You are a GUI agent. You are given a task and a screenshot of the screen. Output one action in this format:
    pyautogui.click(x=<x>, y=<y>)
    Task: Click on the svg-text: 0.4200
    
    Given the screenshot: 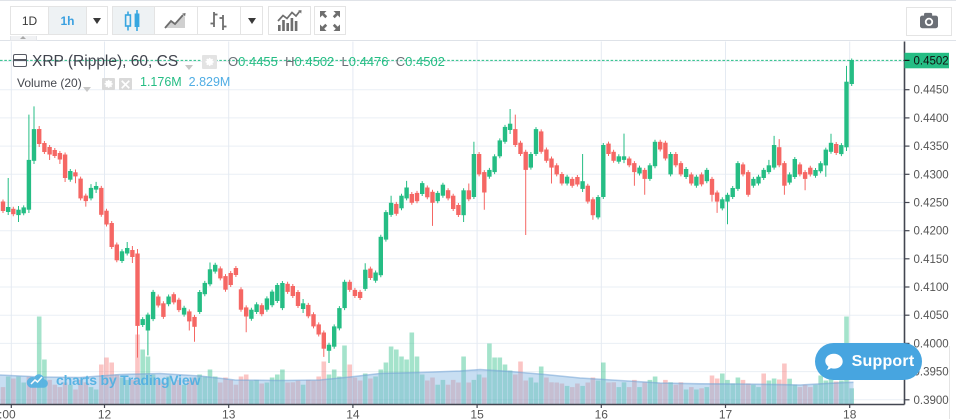 What is the action you would take?
    pyautogui.click(x=931, y=232)
    